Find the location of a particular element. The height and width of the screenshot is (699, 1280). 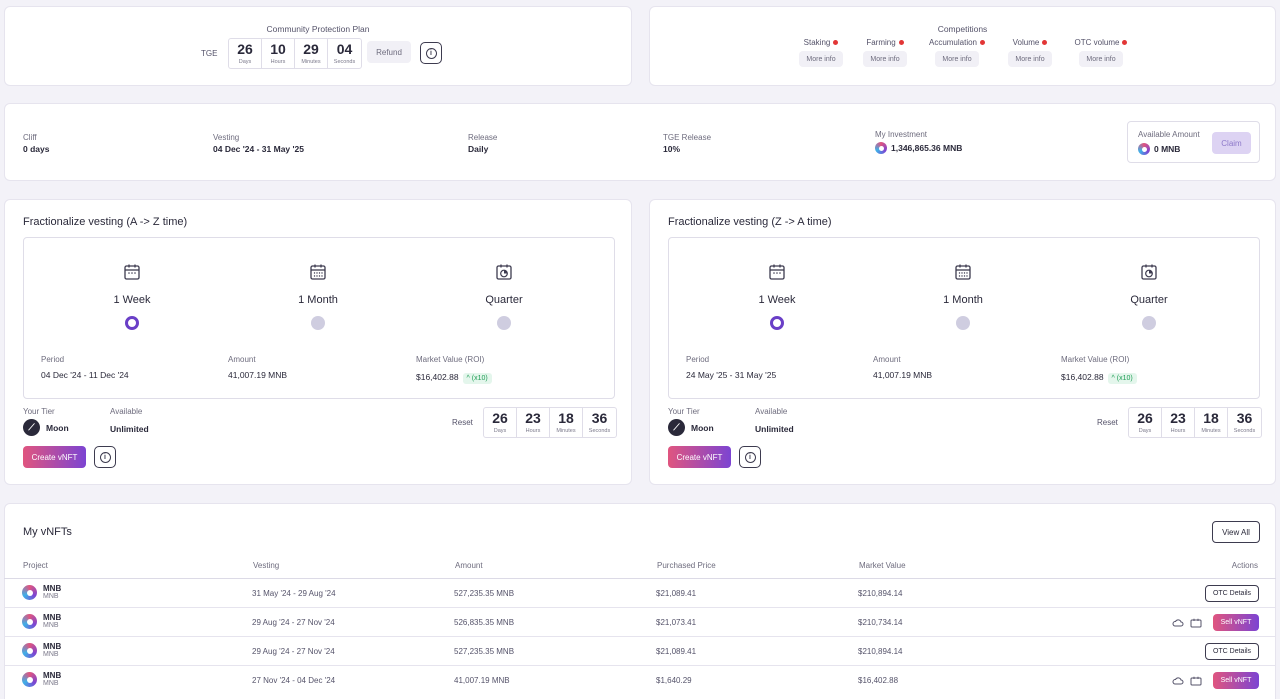

vesting-info: Vesting 04 Dec '24 - 31 May '25 is located at coordinates (258, 143).